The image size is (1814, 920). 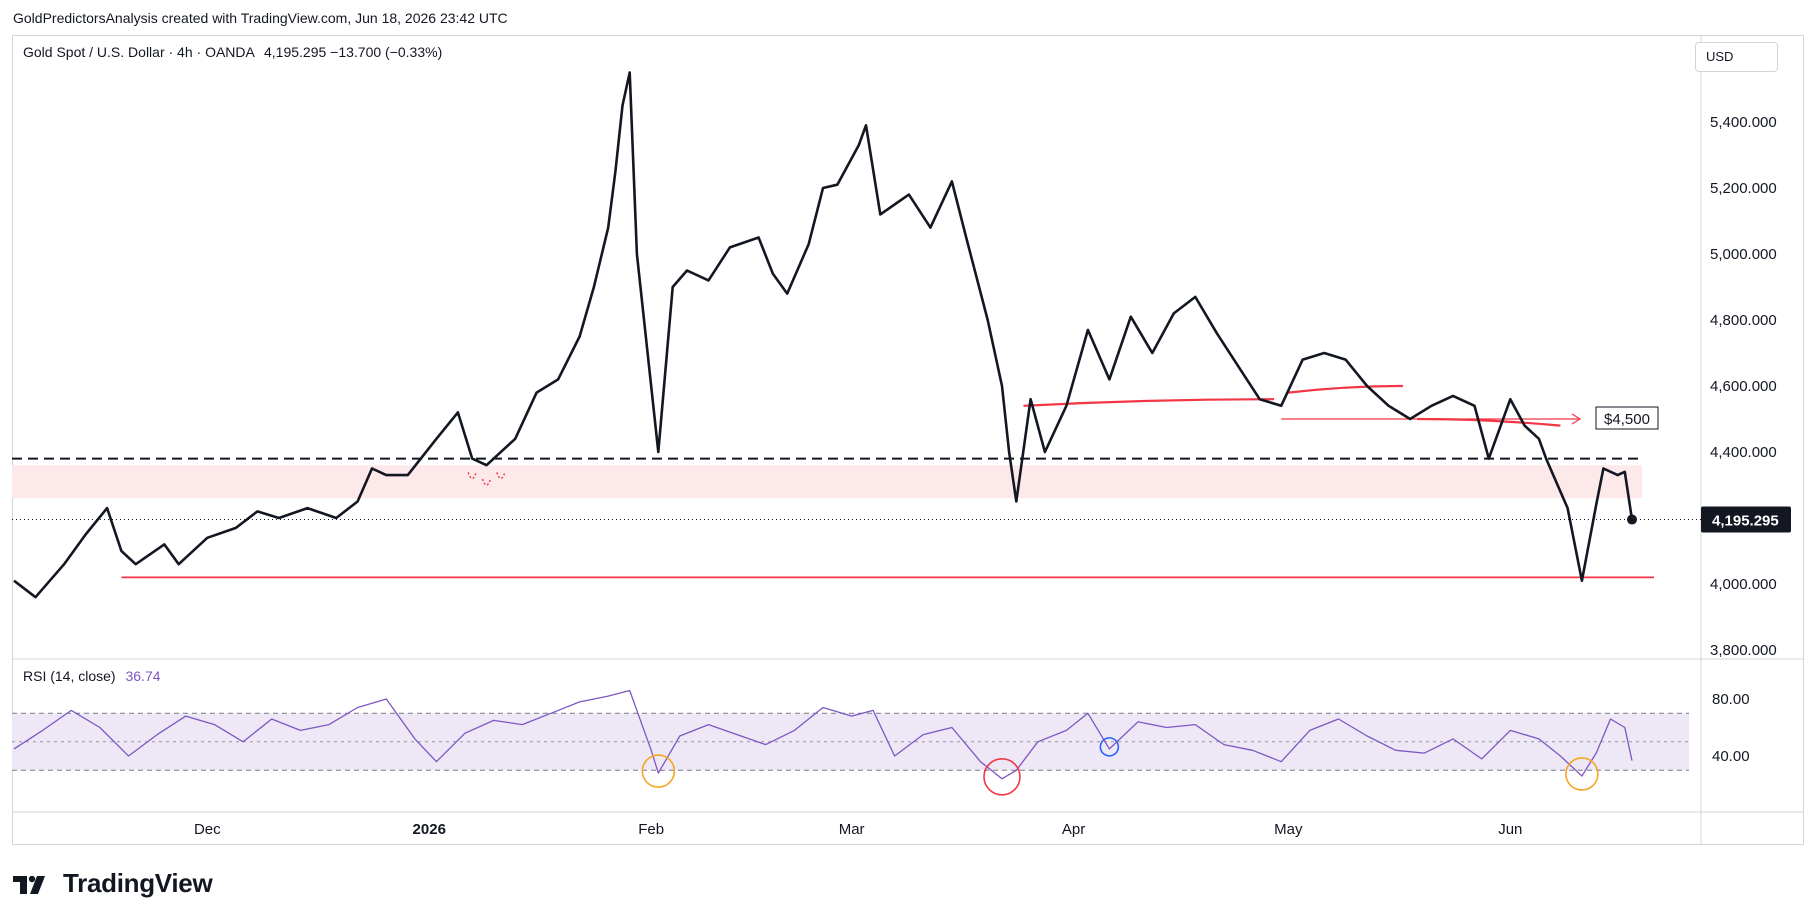 I want to click on currency-button: USD, so click(x=1736, y=57).